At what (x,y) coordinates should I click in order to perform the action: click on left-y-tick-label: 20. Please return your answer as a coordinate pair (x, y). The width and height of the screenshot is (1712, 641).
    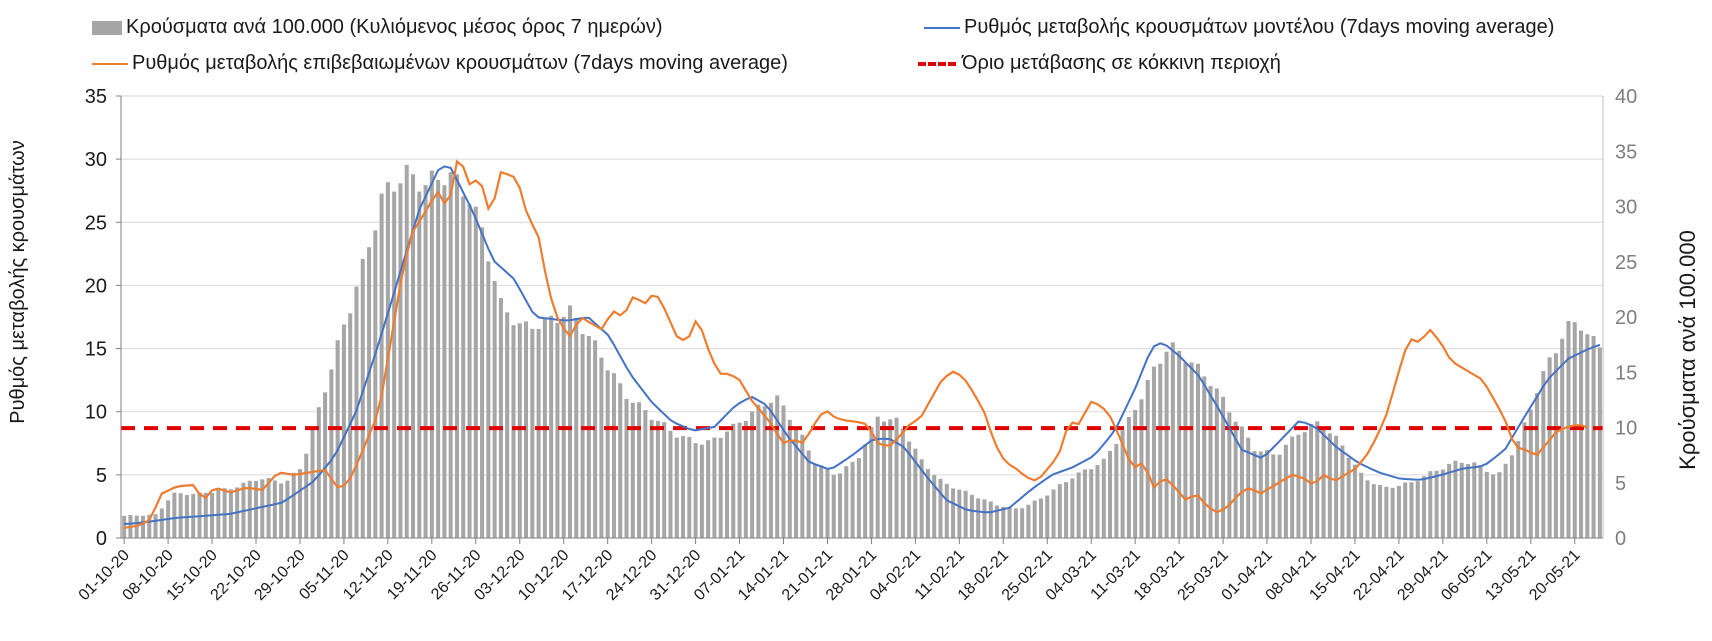
    Looking at the image, I should click on (96, 286).